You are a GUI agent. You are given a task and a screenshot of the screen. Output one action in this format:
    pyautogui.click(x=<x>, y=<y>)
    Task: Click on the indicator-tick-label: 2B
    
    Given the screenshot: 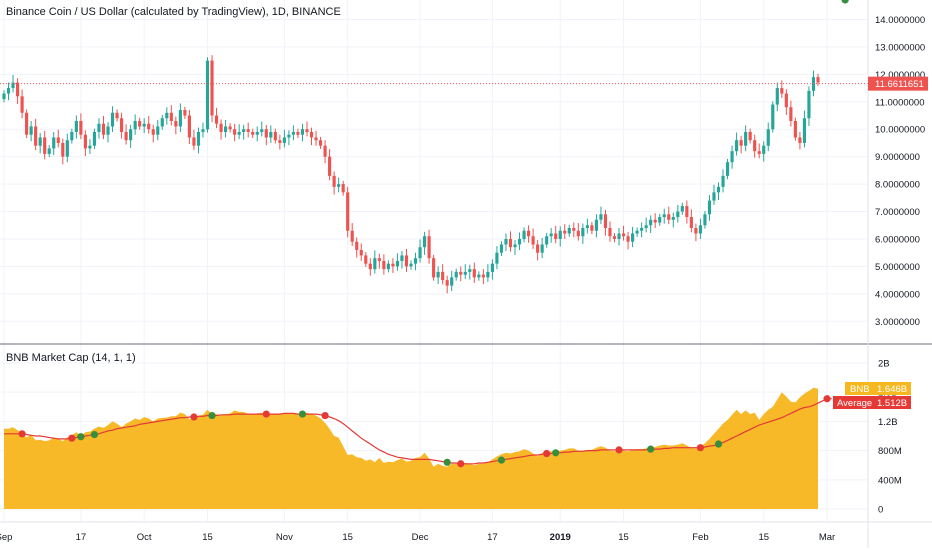 What is the action you would take?
    pyautogui.click(x=884, y=363)
    